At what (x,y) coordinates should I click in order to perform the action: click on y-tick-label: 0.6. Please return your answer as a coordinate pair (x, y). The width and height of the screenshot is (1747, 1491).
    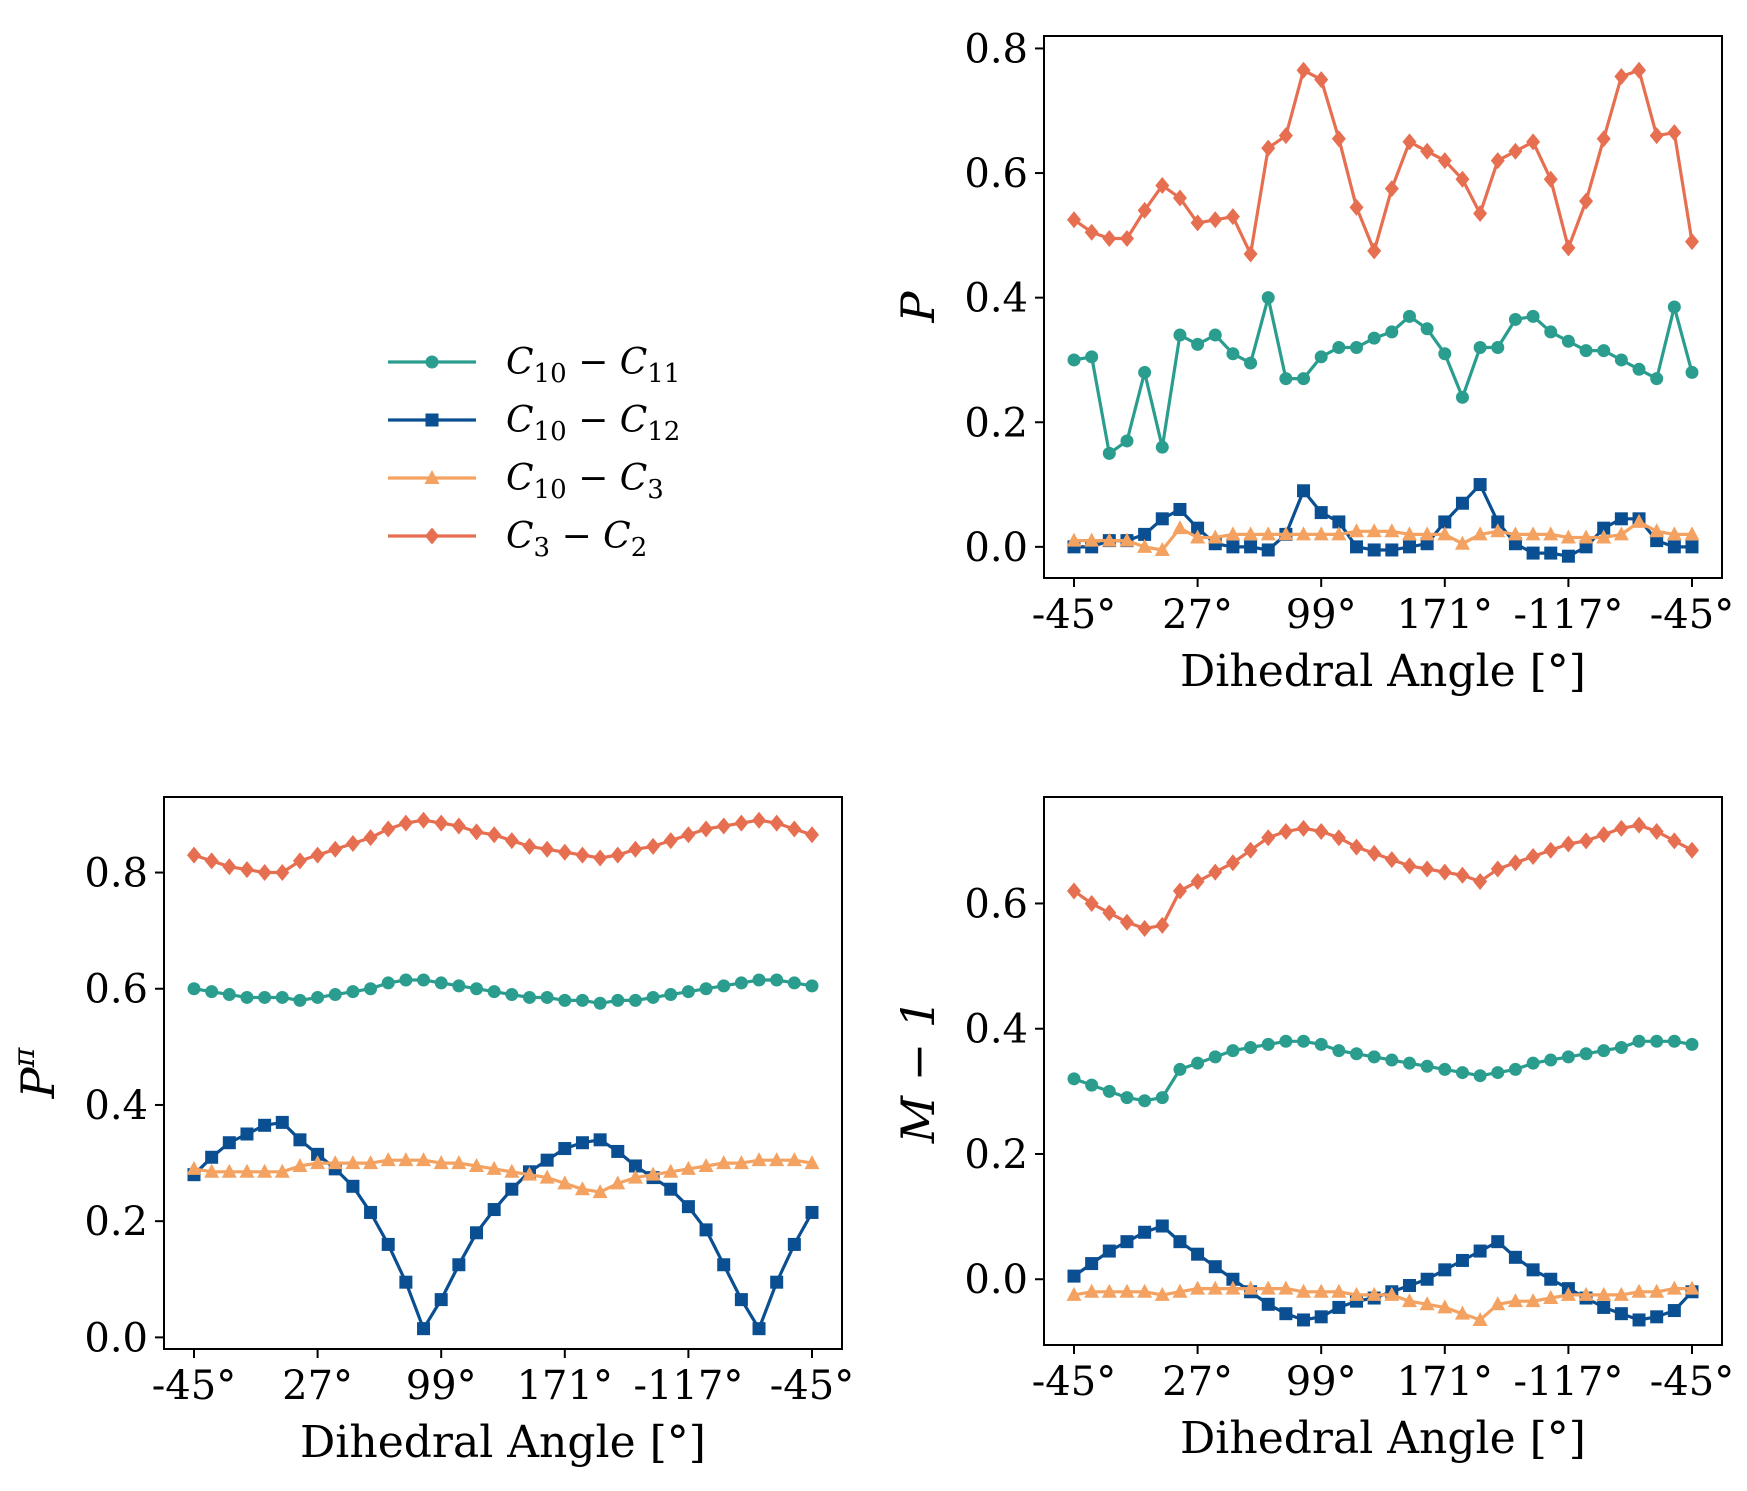
    Looking at the image, I should click on (116, 990).